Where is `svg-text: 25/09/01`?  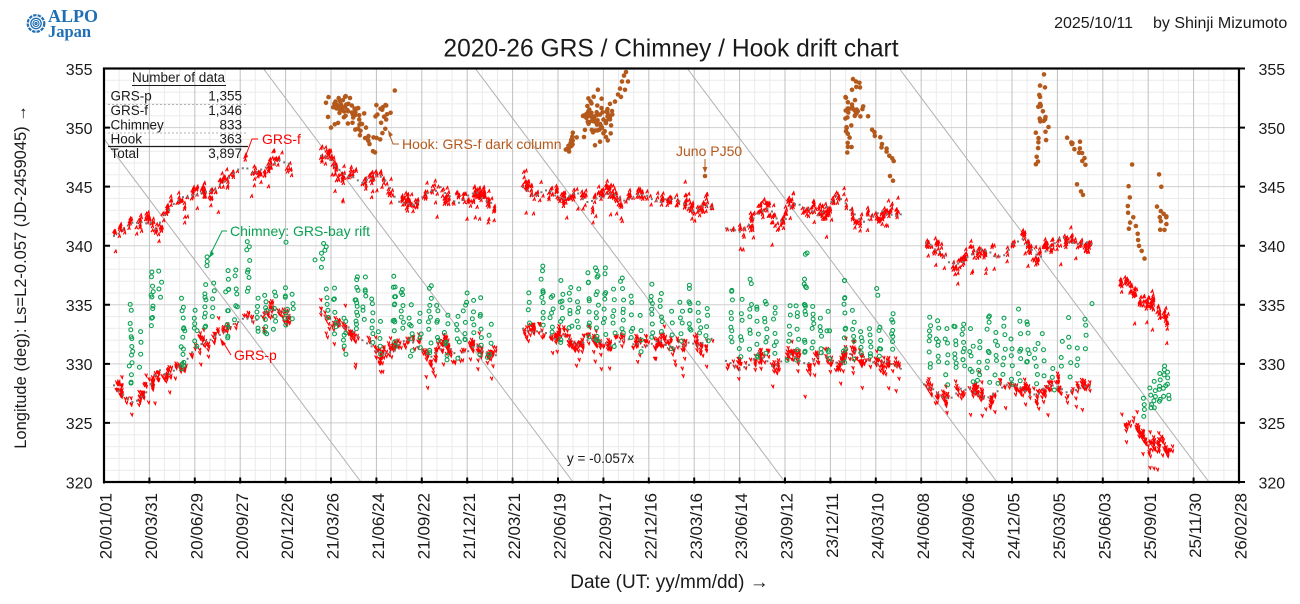
svg-text: 25/09/01 is located at coordinates (1150, 526).